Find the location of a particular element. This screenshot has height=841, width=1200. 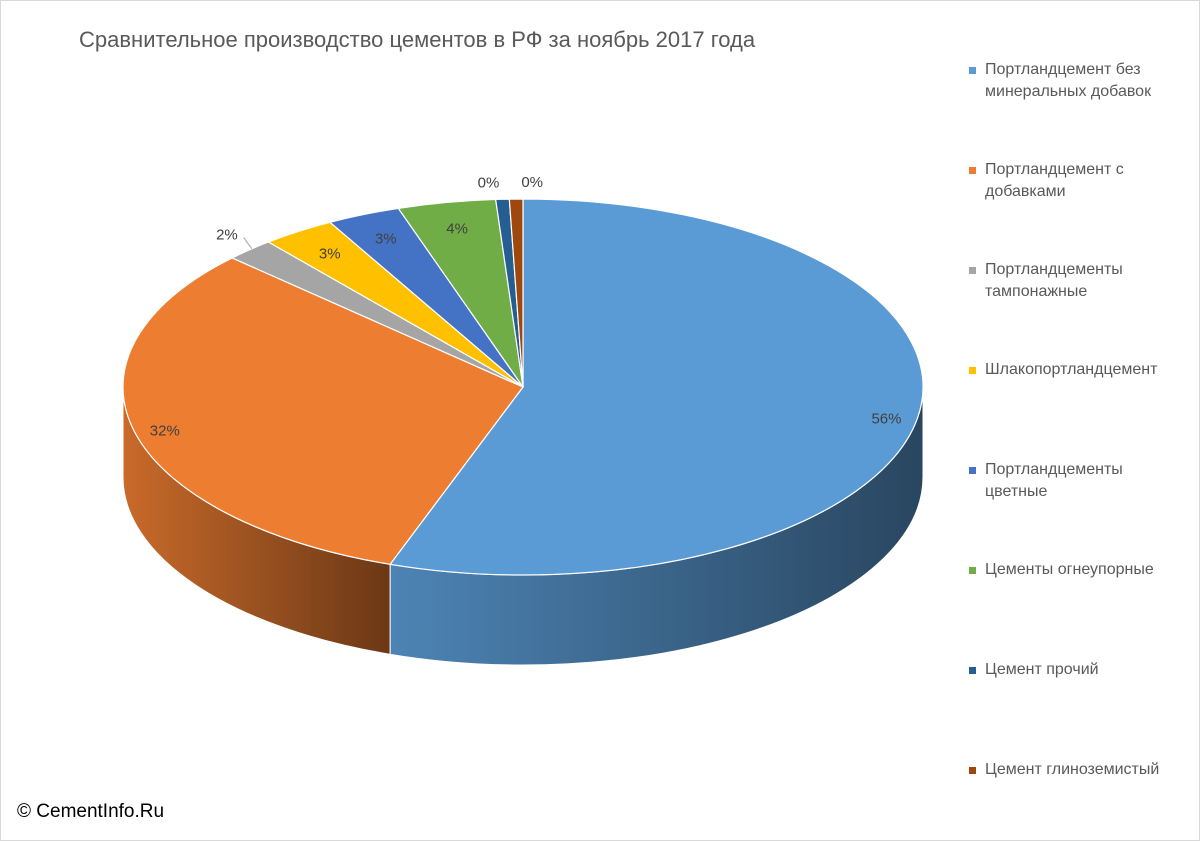

legend-label-line: цветные is located at coordinates (1016, 491).